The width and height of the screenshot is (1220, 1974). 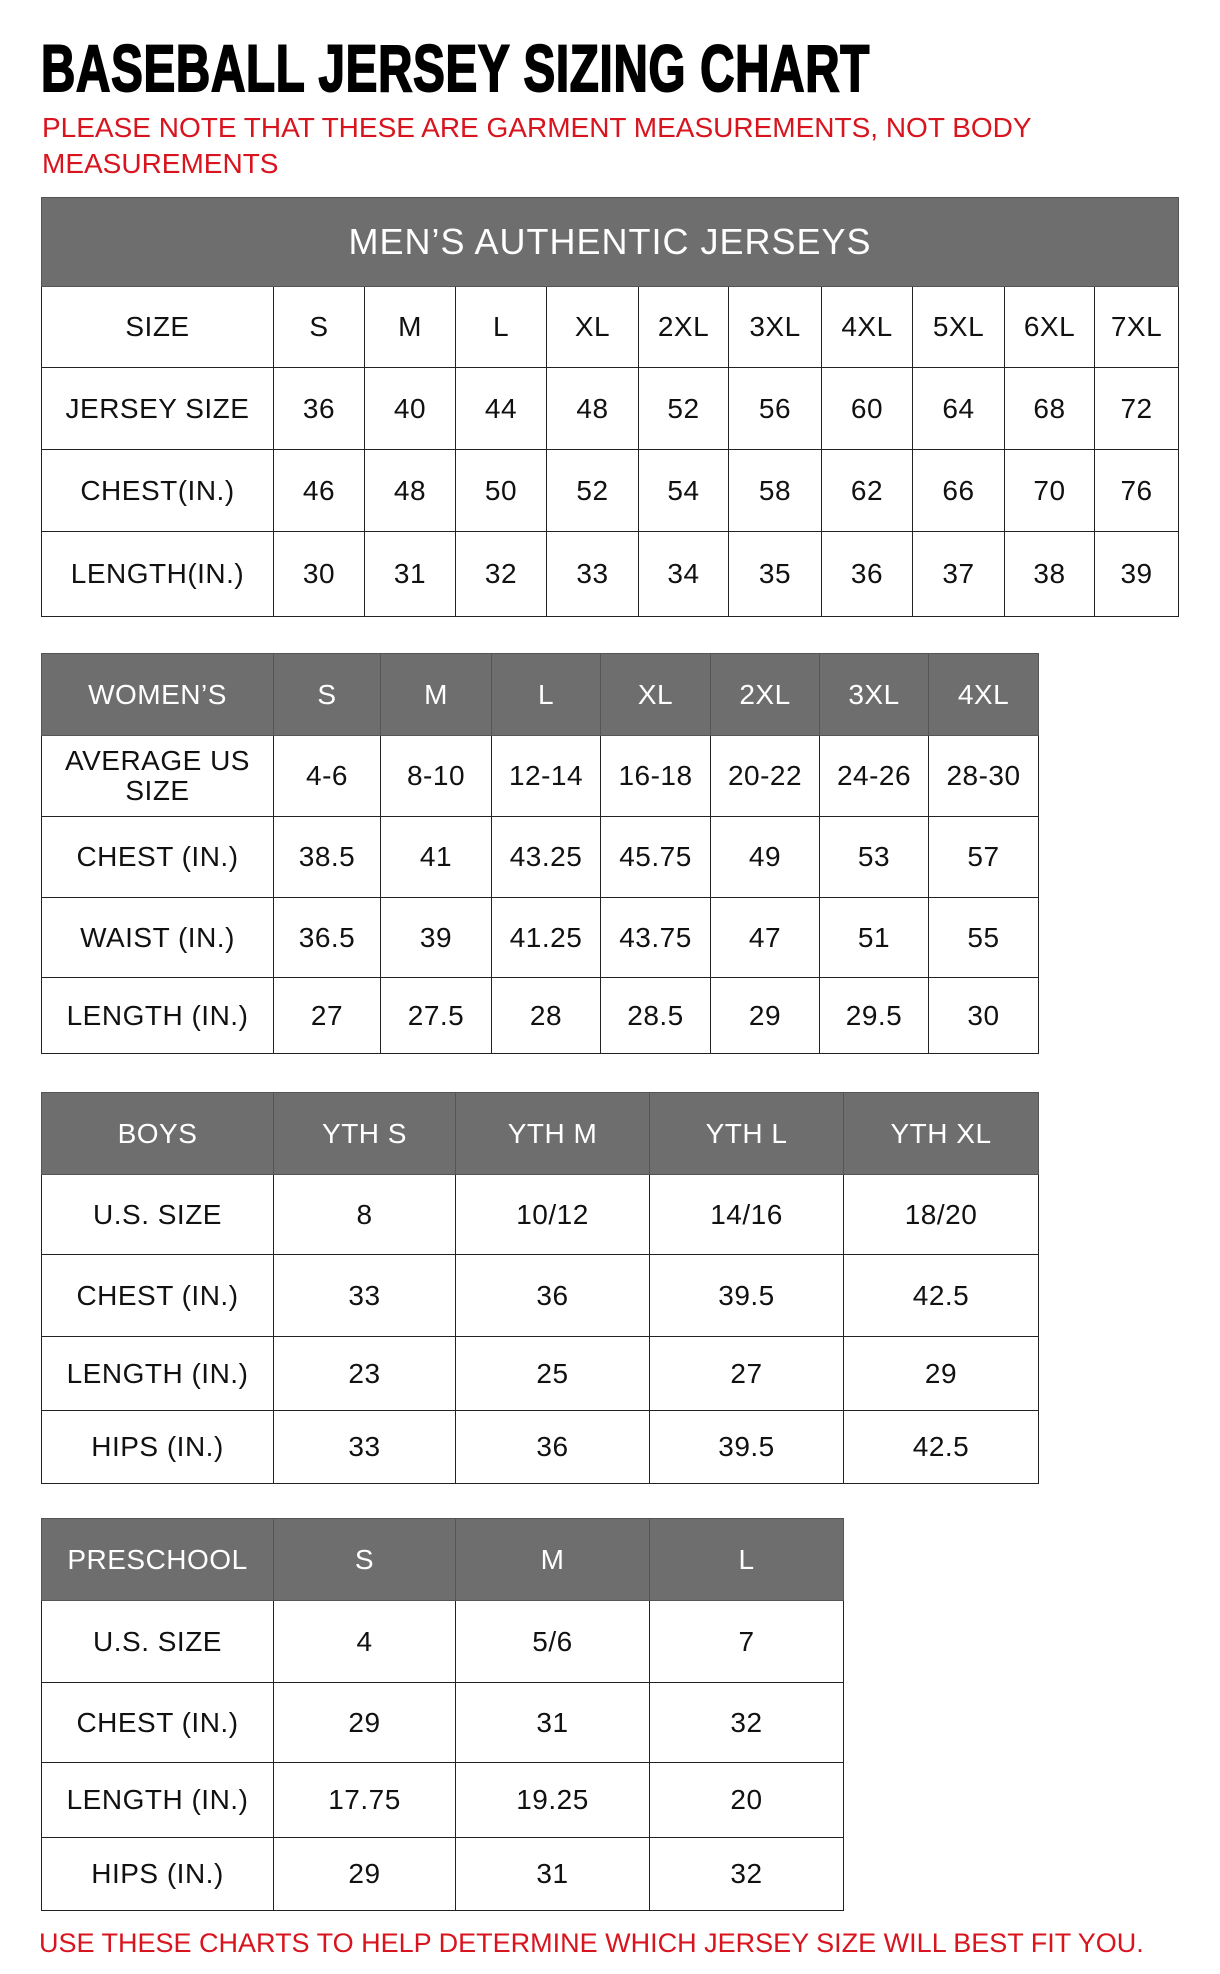 What do you see at coordinates (552, 1373) in the screenshot?
I see `measurement-cell: 25` at bounding box center [552, 1373].